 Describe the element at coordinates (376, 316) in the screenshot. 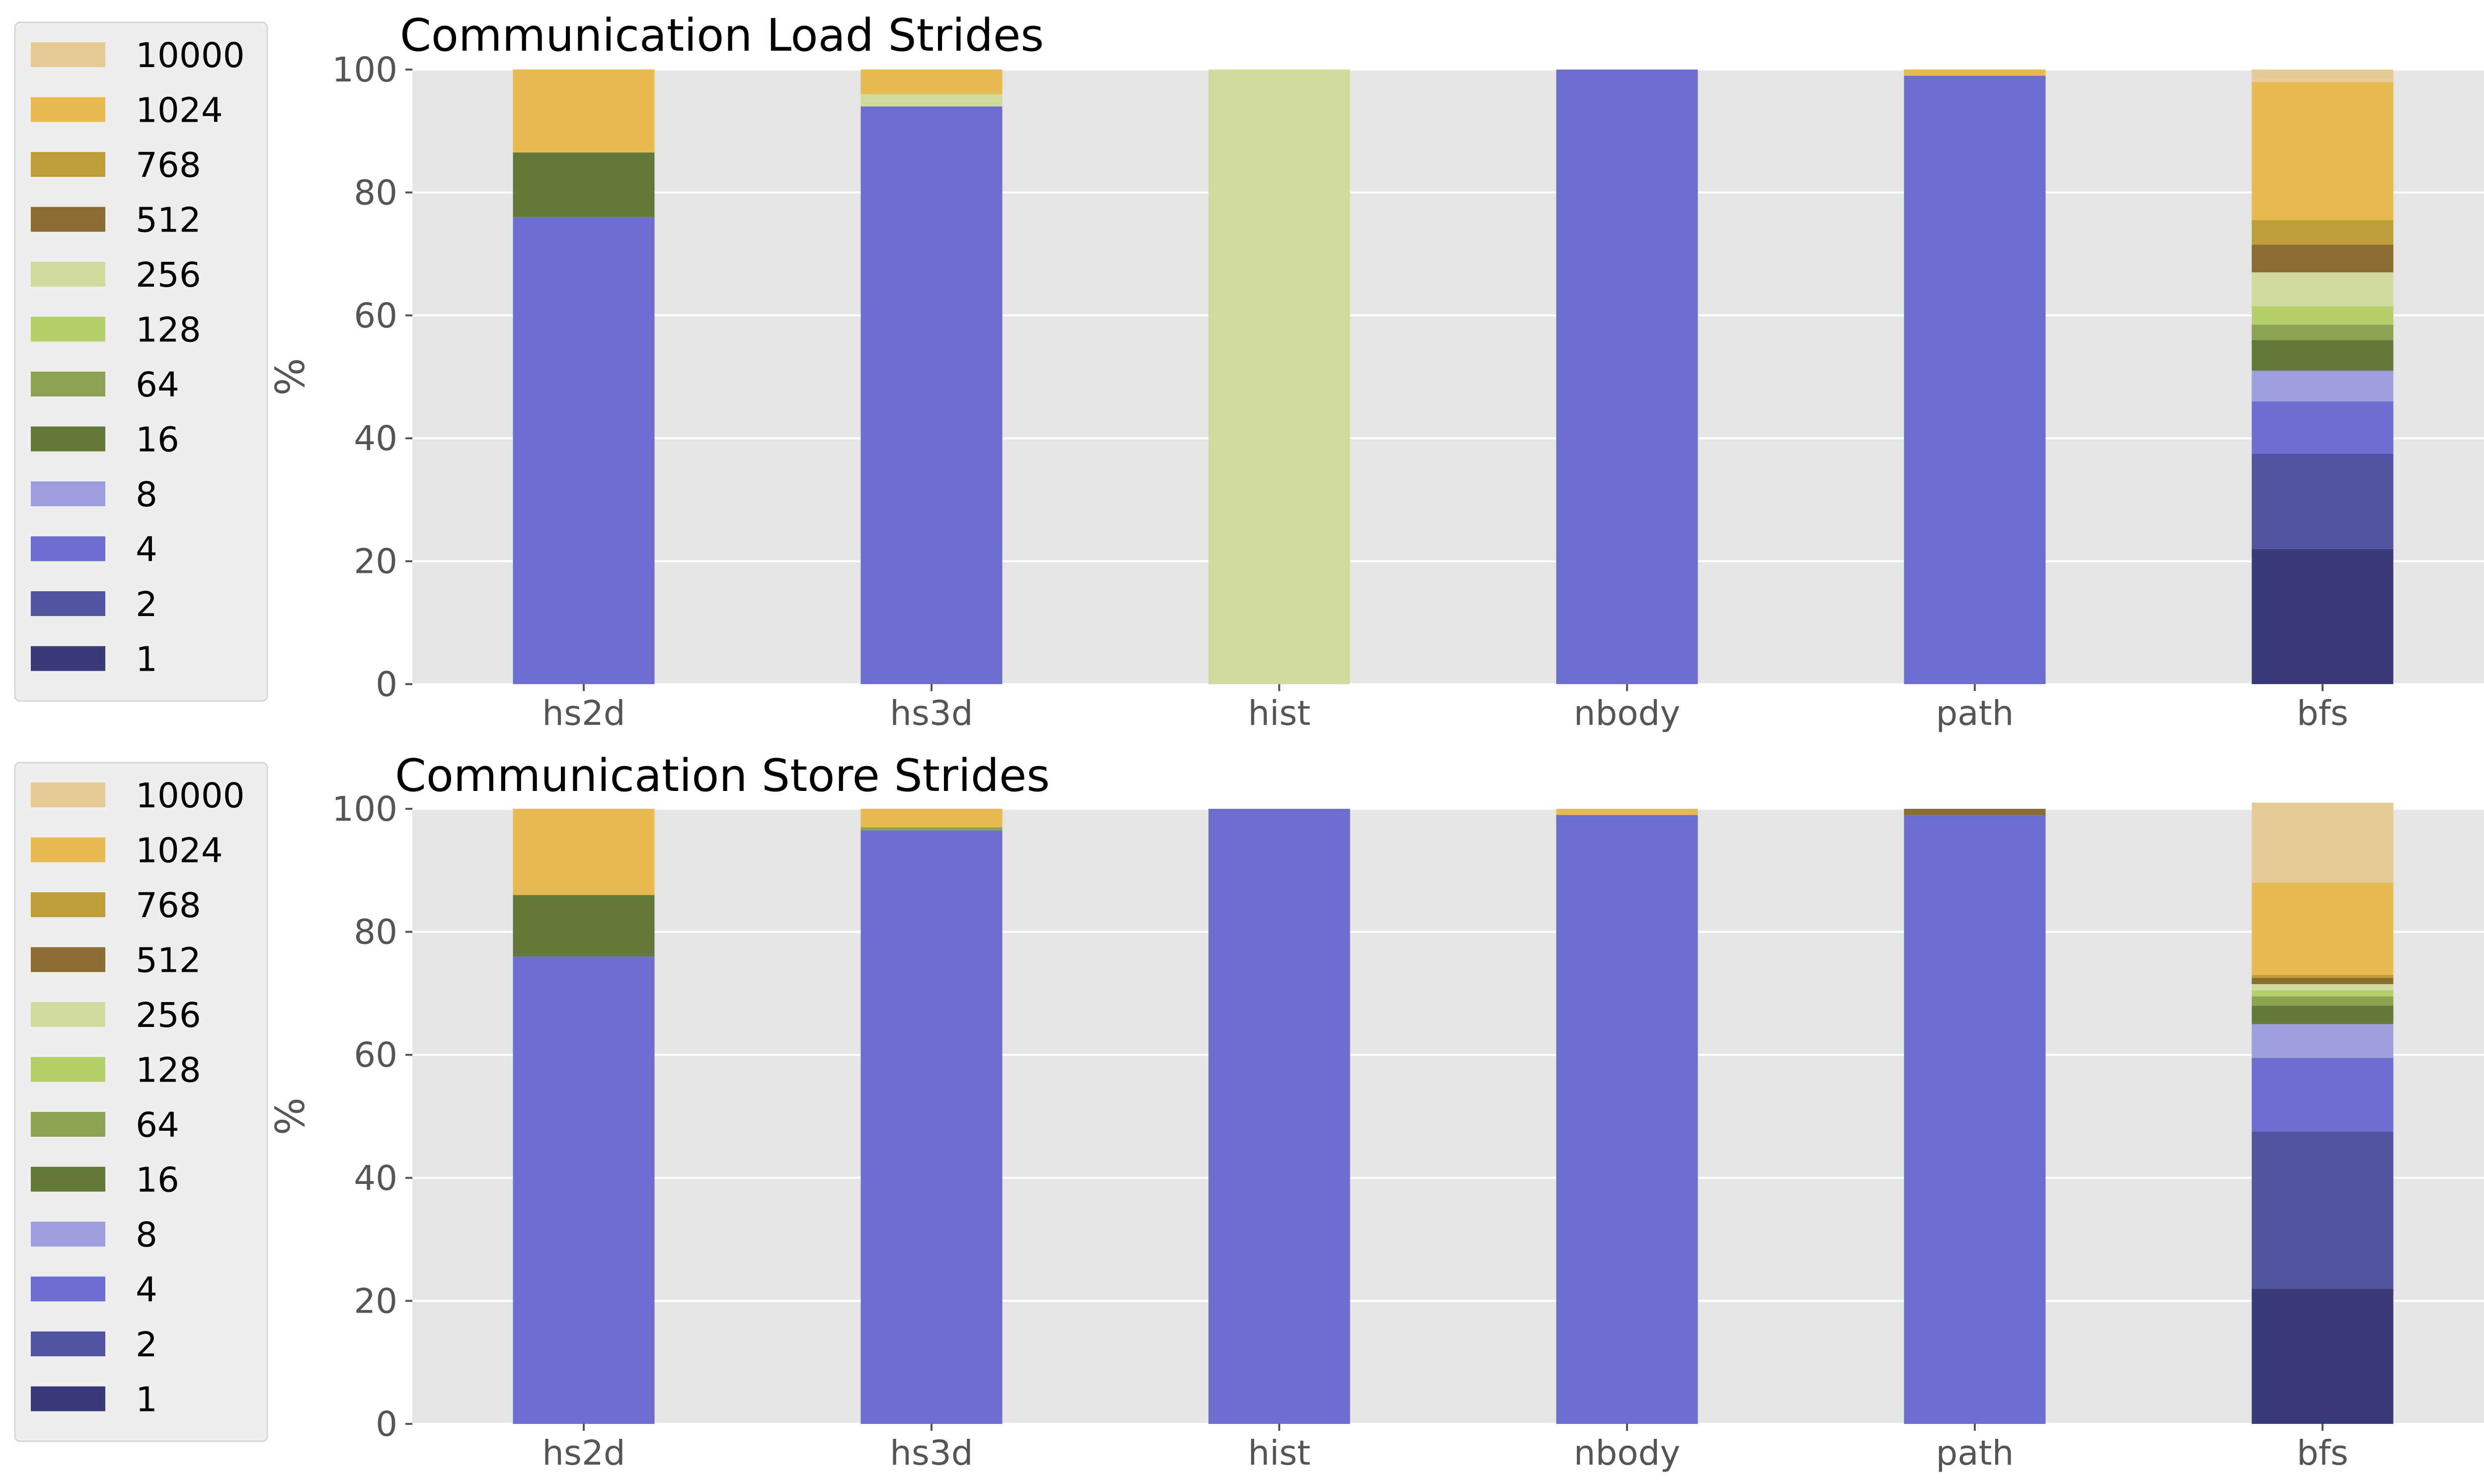

I see `y-tick-label: 60` at that location.